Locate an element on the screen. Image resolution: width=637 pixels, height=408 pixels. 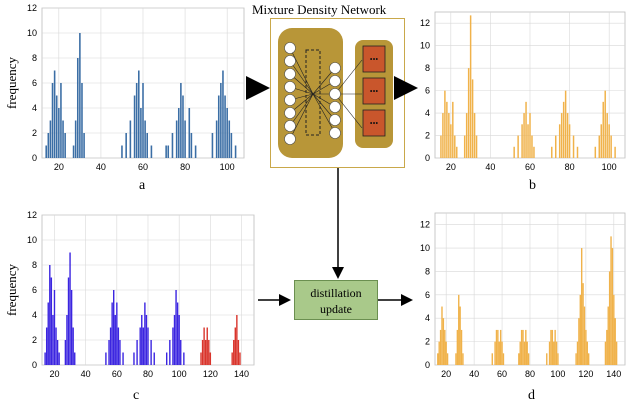
panel-label-c: c is located at coordinates (136, 395).